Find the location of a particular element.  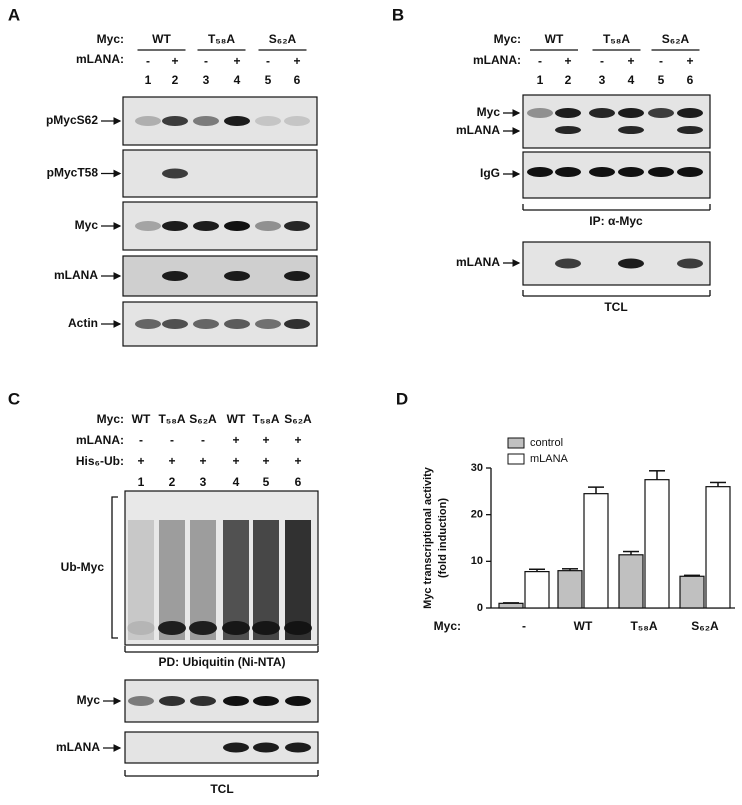

header-cell: T₅₈A is located at coordinates (171, 419).